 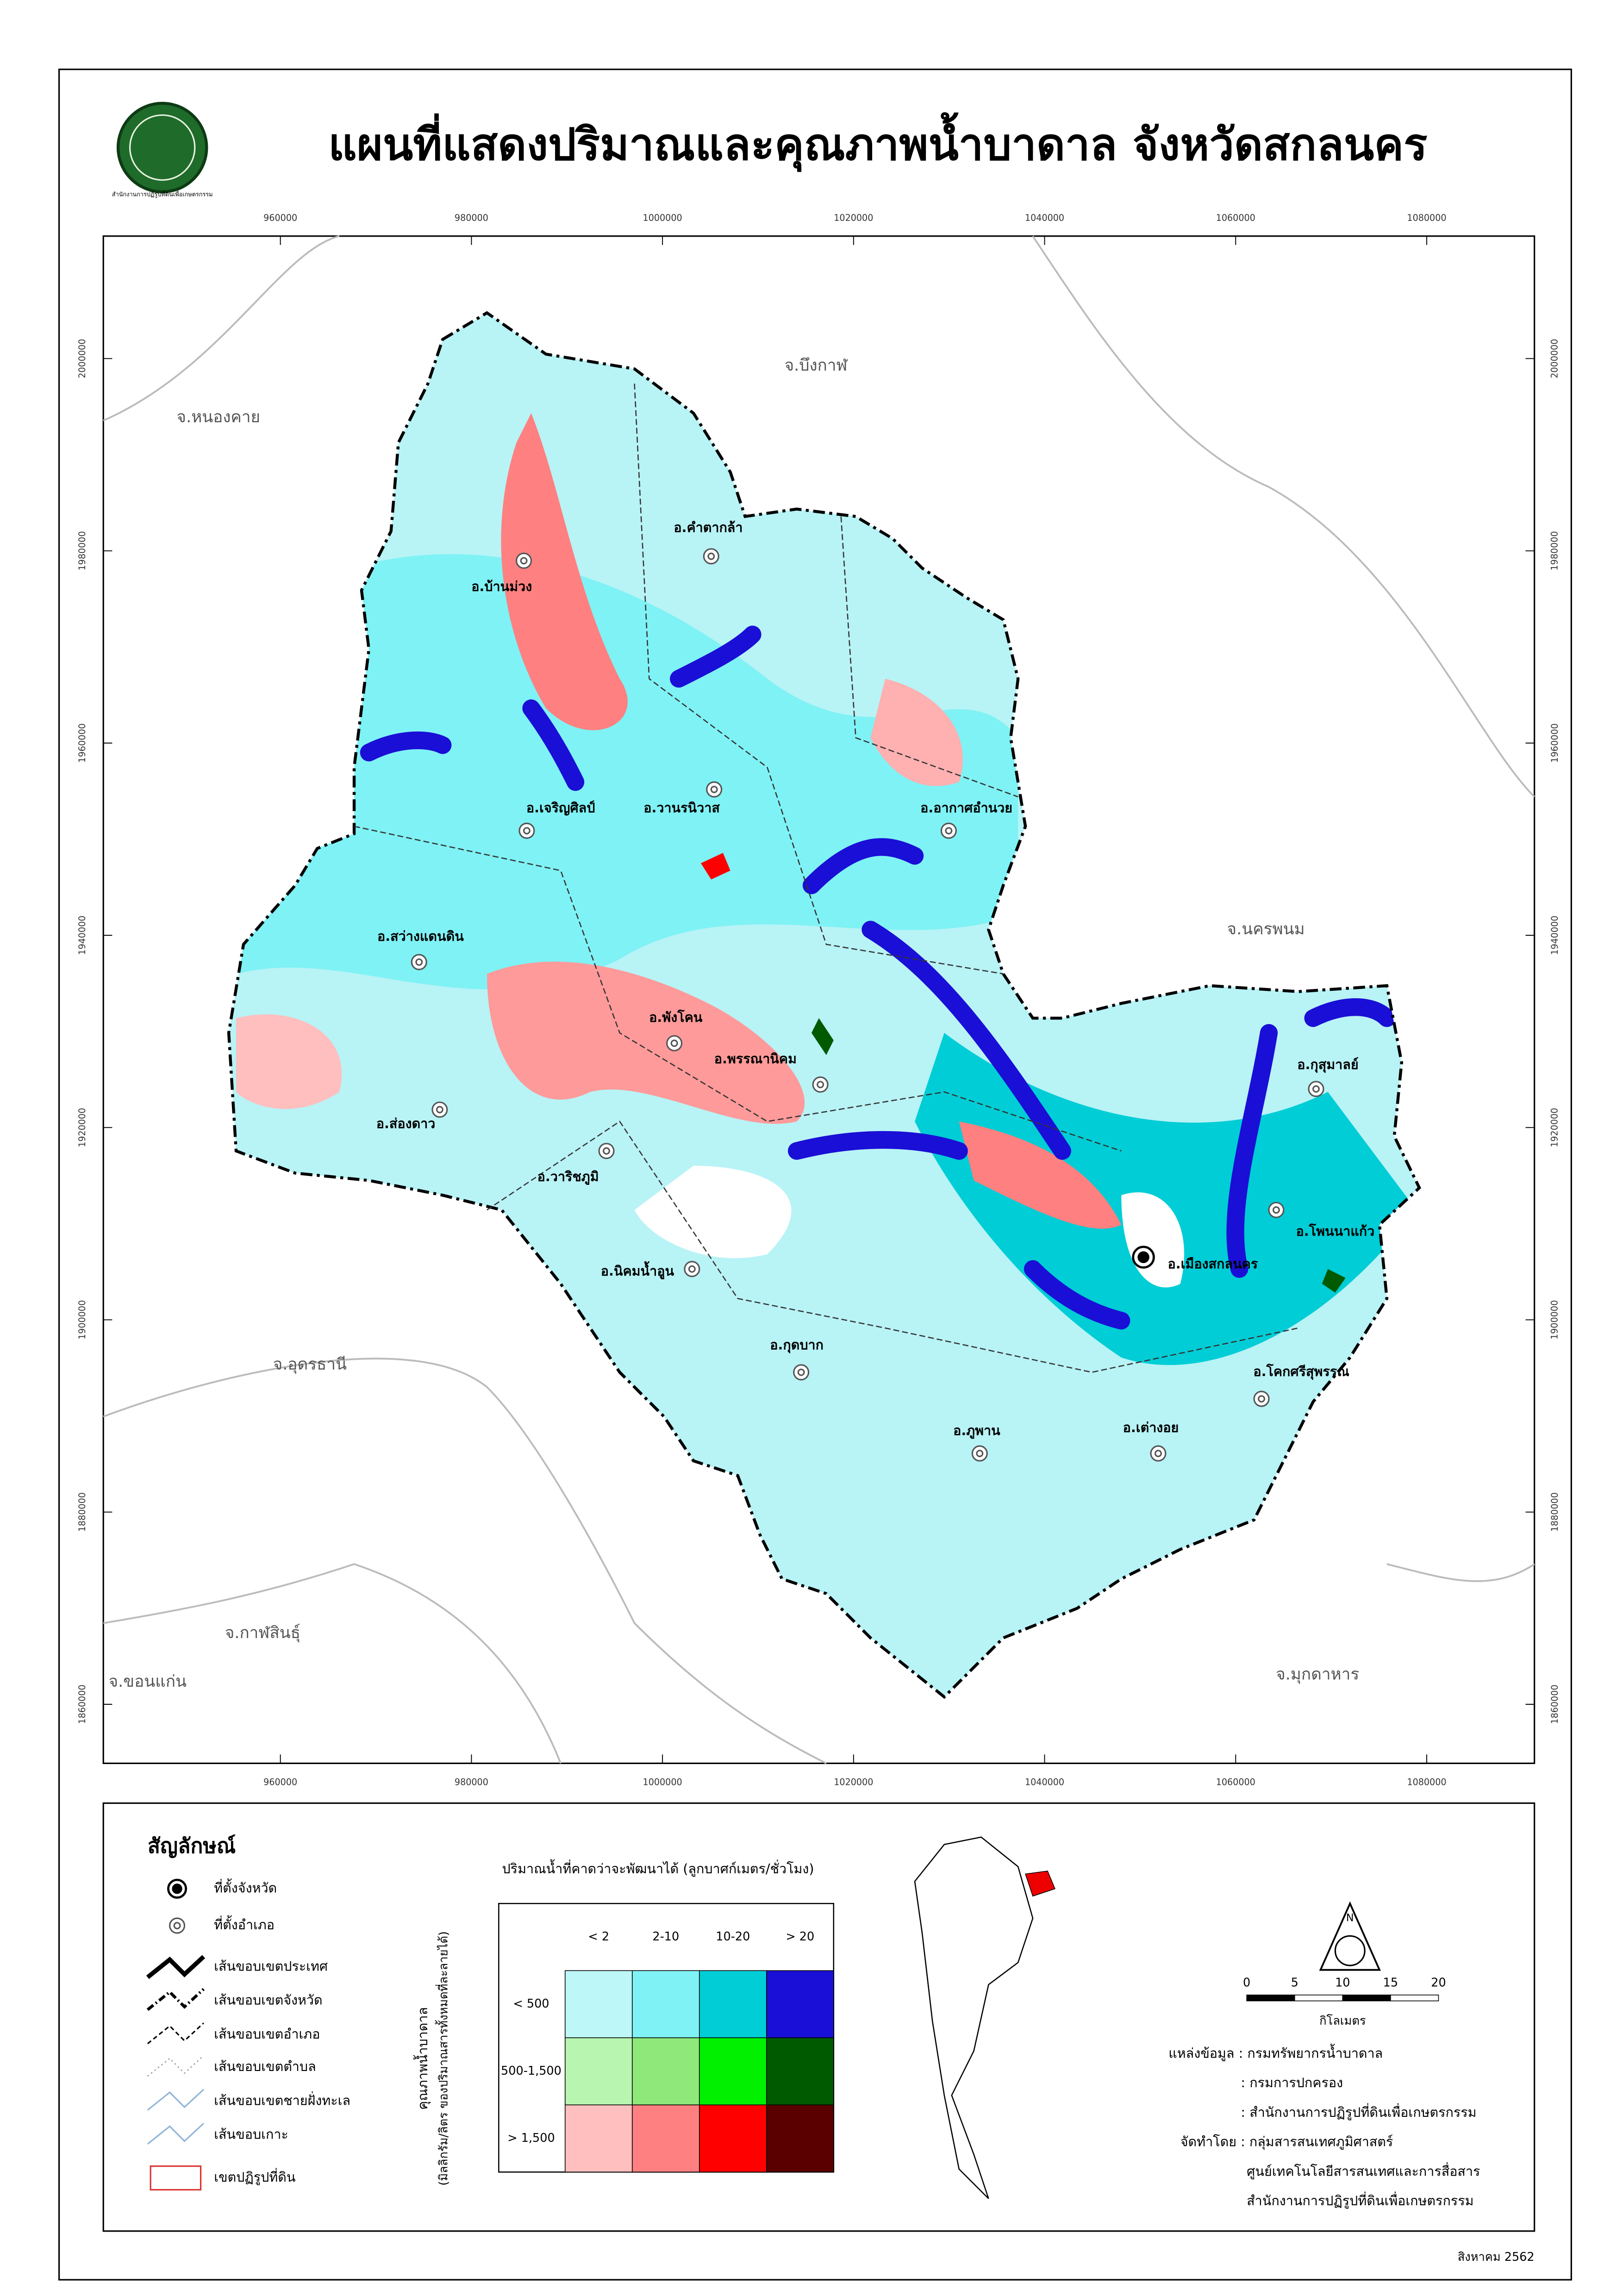 I want to click on grid-label: 960000, so click(x=280, y=218).